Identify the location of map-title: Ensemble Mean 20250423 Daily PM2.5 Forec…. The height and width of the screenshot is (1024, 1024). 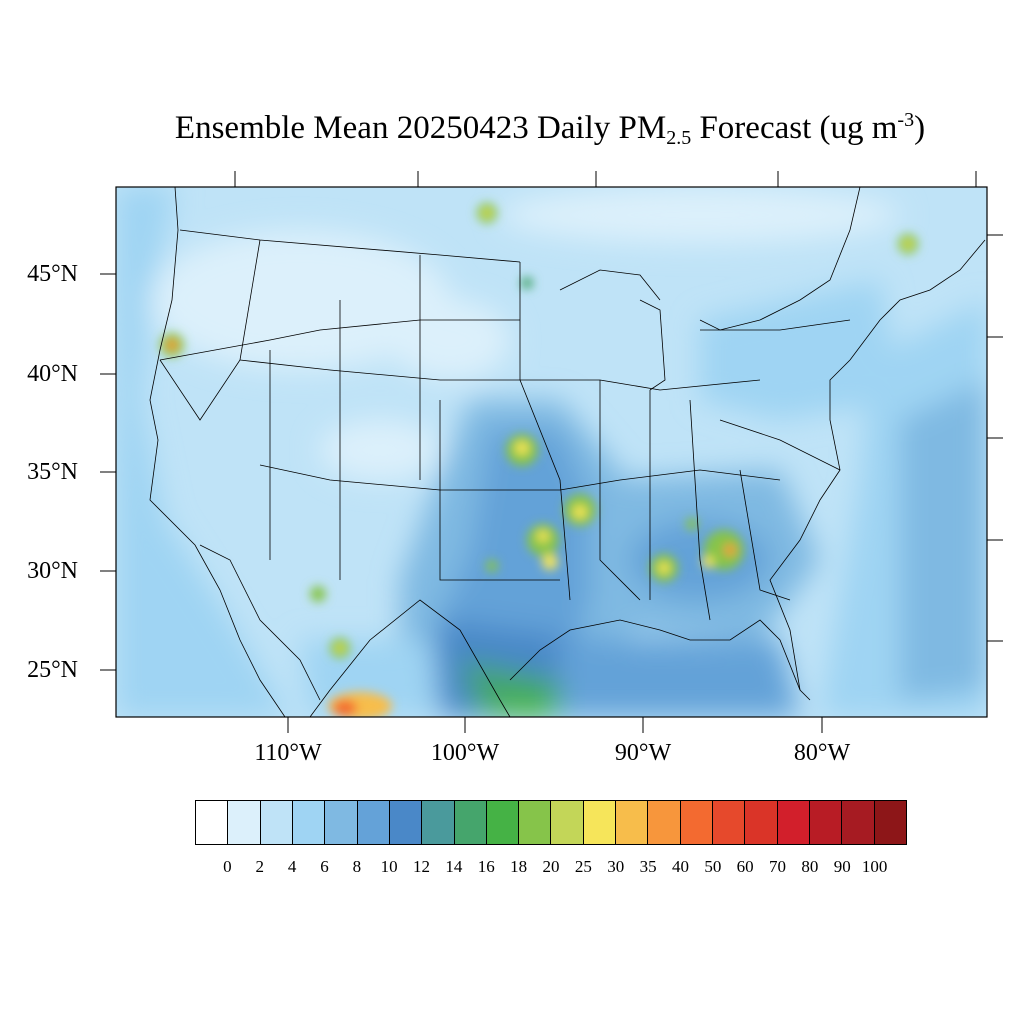
(550, 129).